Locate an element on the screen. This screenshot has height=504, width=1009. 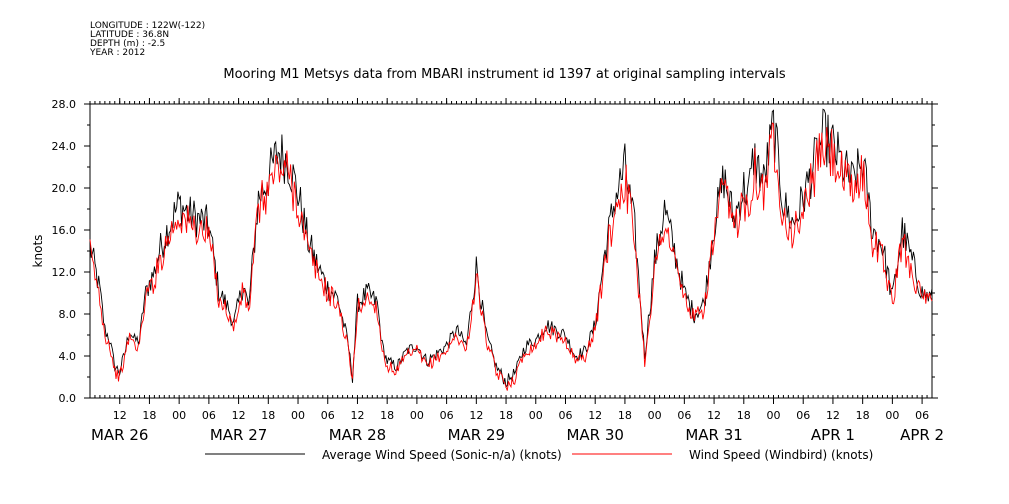
y-tick-label: 12.0 is located at coordinates (64, 272).